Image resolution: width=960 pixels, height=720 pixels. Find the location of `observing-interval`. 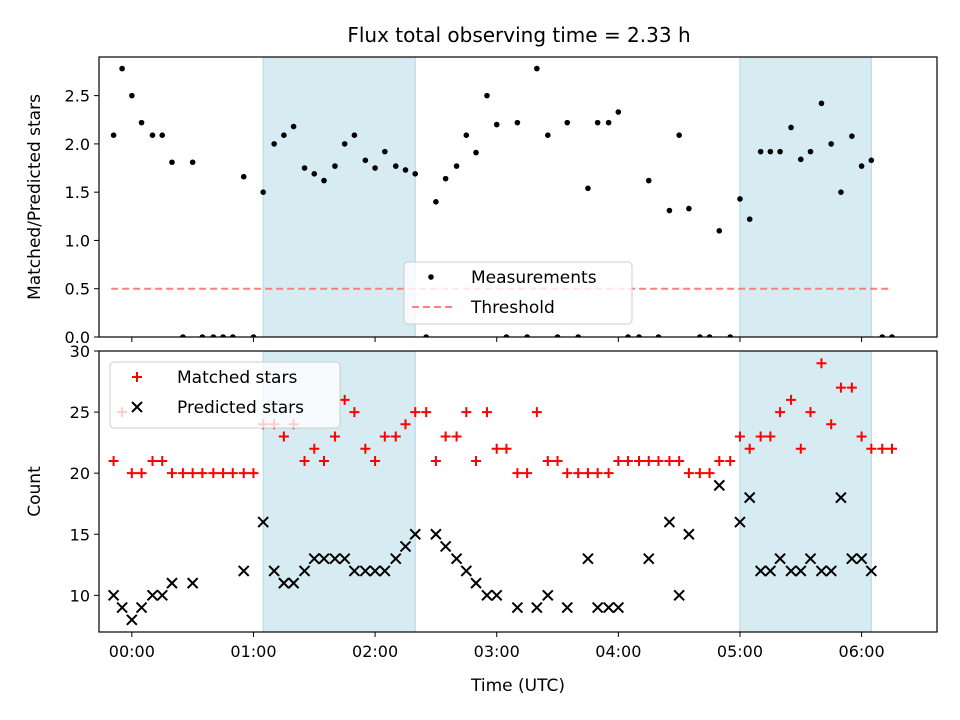

observing-interval is located at coordinates (339, 197).